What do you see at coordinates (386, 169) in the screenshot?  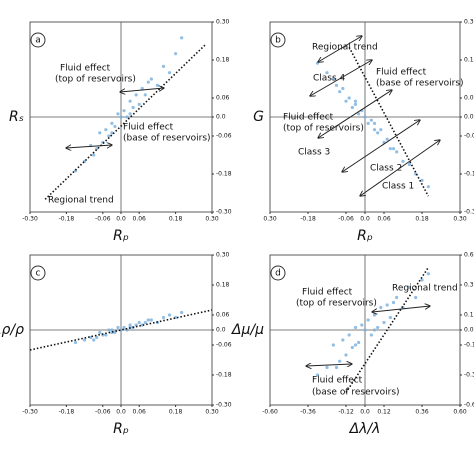 I see `annotation: Class 2` at bounding box center [386, 169].